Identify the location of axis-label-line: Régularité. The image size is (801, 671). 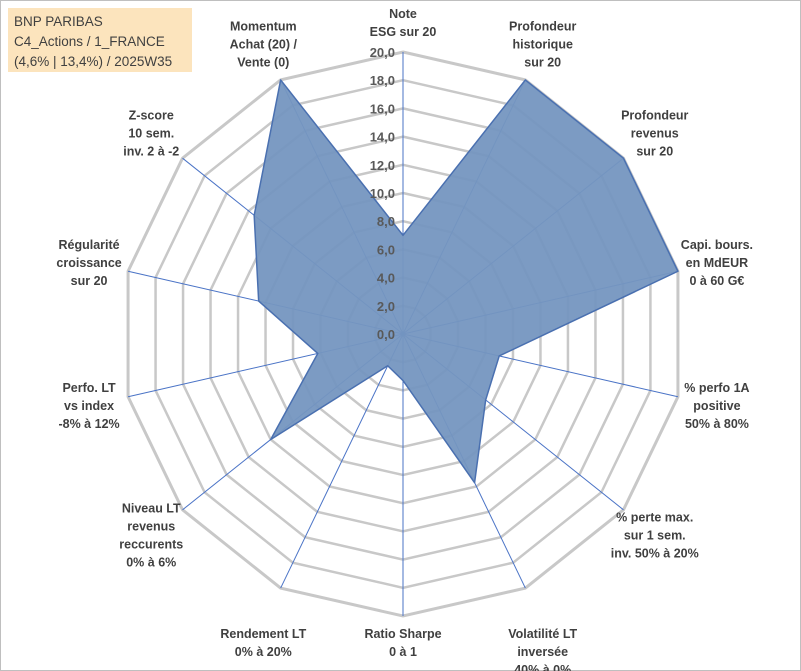
(89, 245).